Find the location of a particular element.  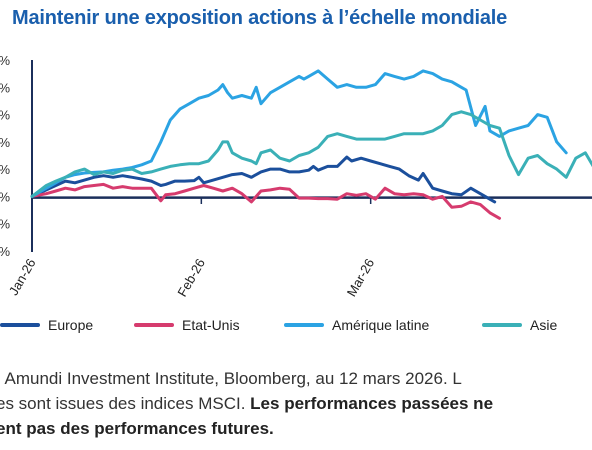

legend-label-europe: Europe is located at coordinates (71, 325).